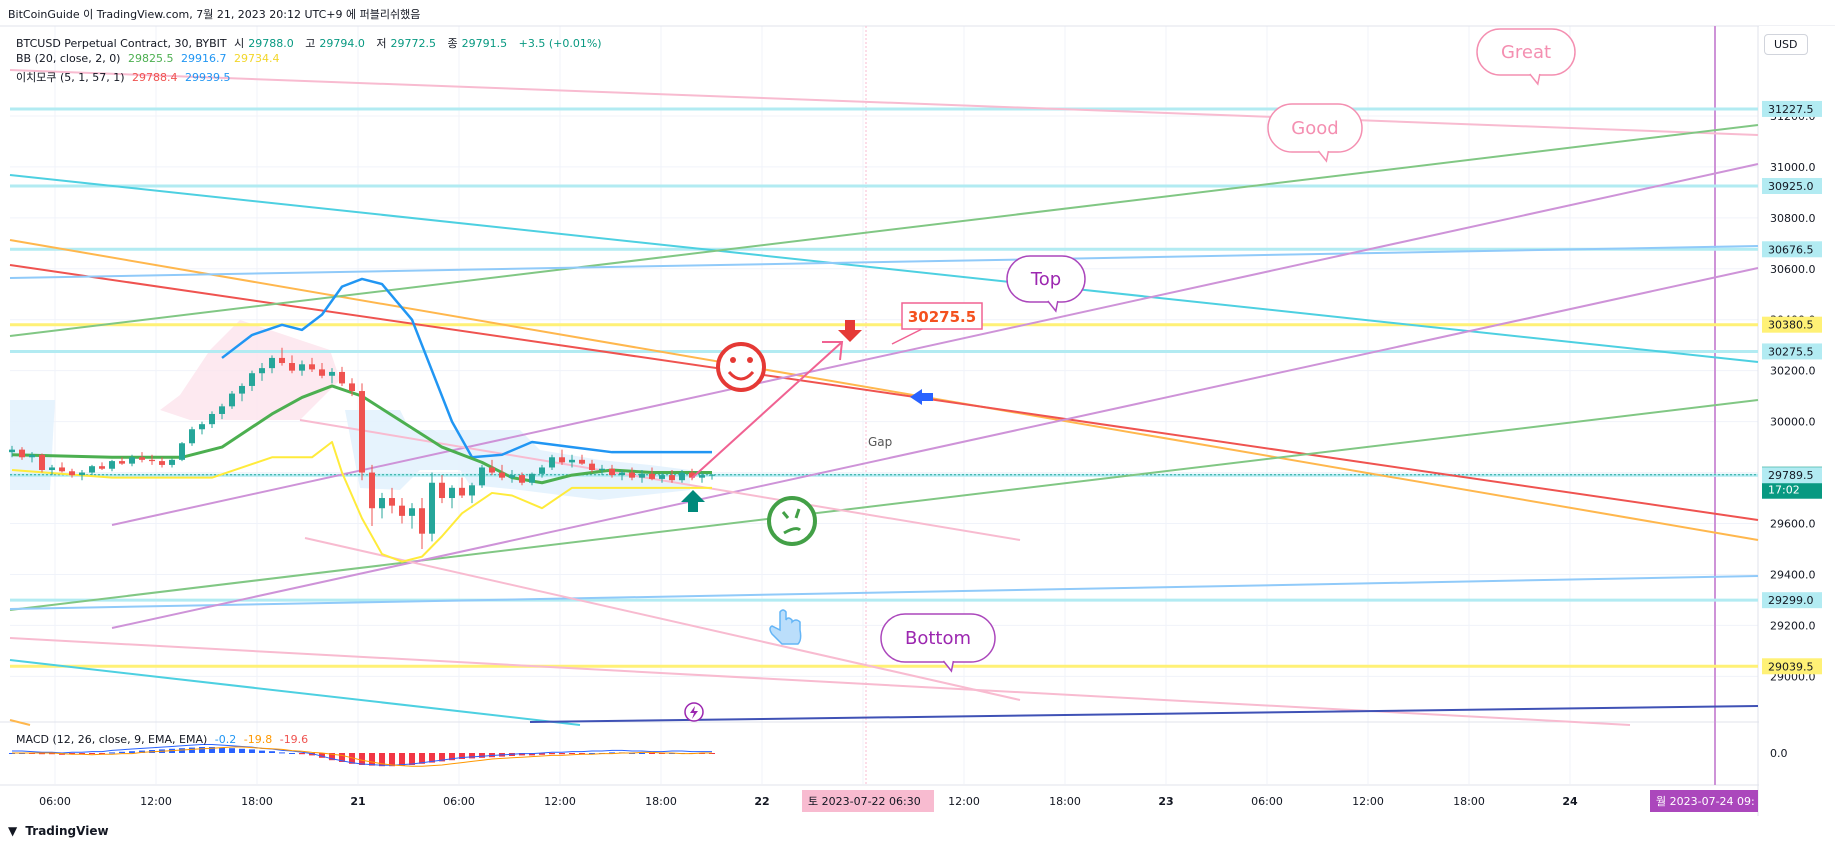 The height and width of the screenshot is (850, 1835). What do you see at coordinates (1791, 109) in the screenshot?
I see `price-label-text: 31227.5` at bounding box center [1791, 109].